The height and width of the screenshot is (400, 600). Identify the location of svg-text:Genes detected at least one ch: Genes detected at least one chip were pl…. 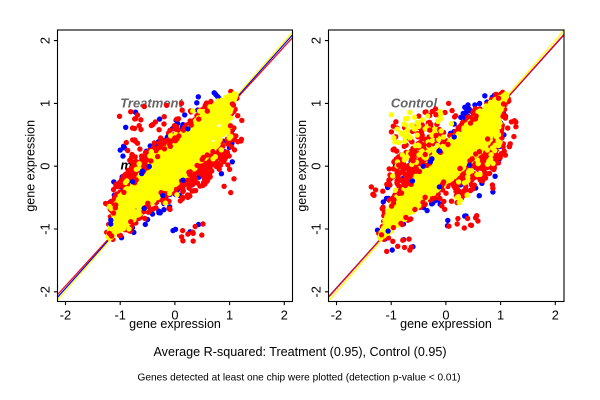
(299, 378).